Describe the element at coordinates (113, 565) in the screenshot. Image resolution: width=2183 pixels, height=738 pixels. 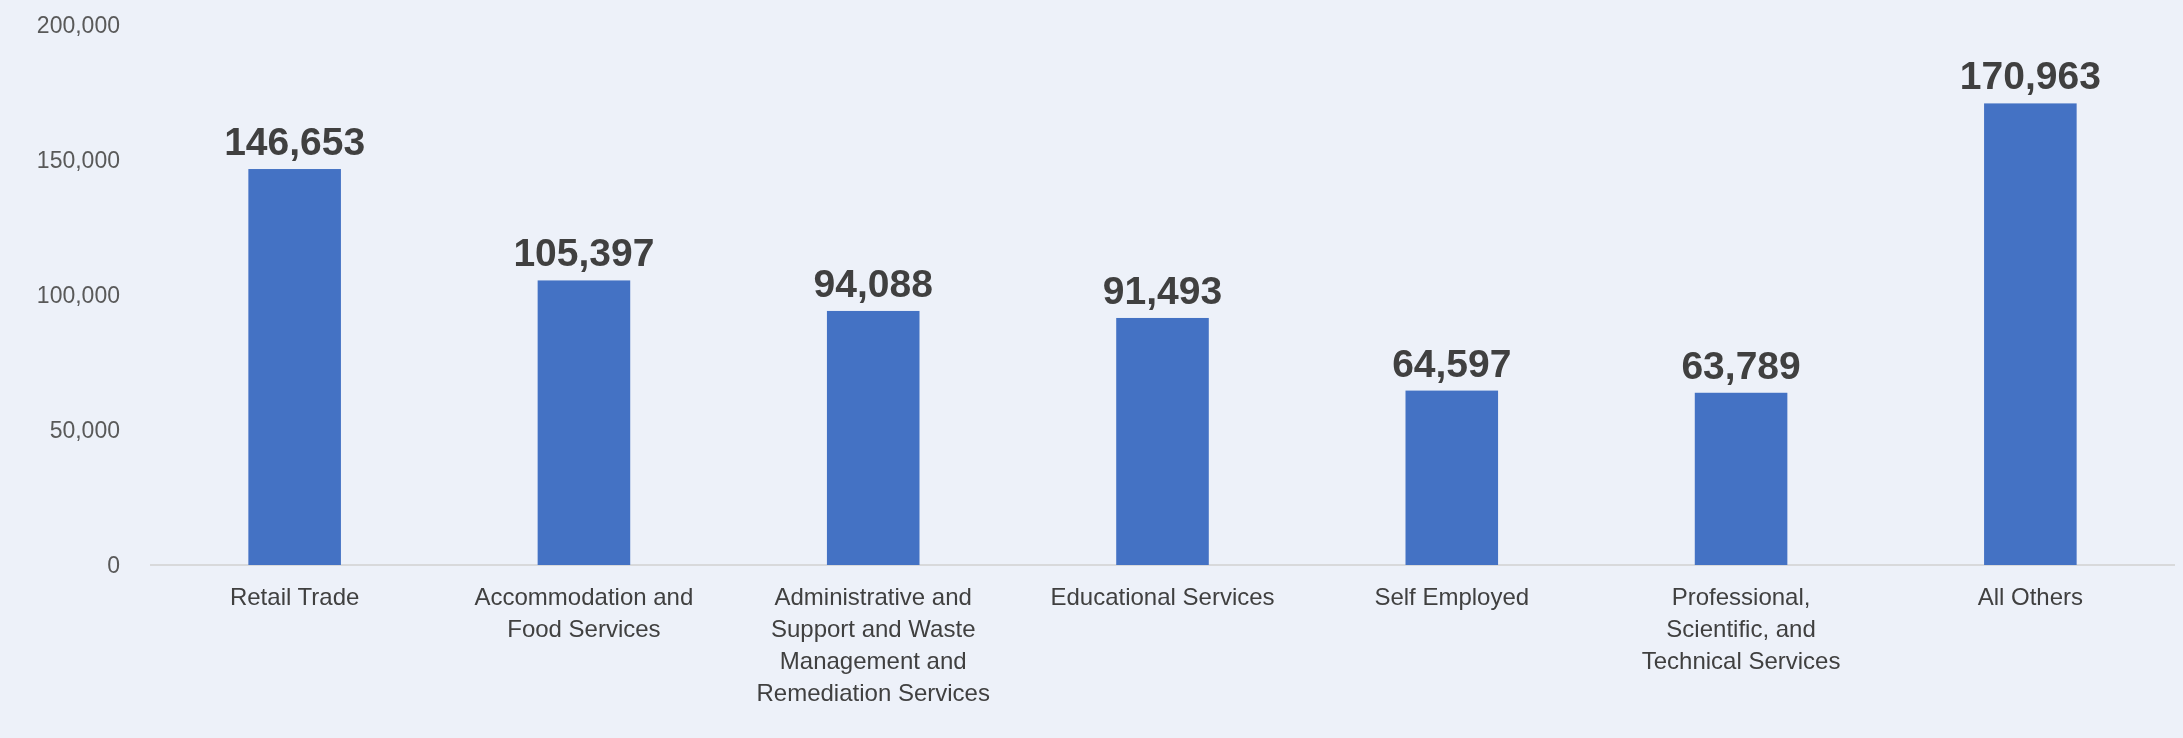
I see `y-tick-label: 0` at that location.